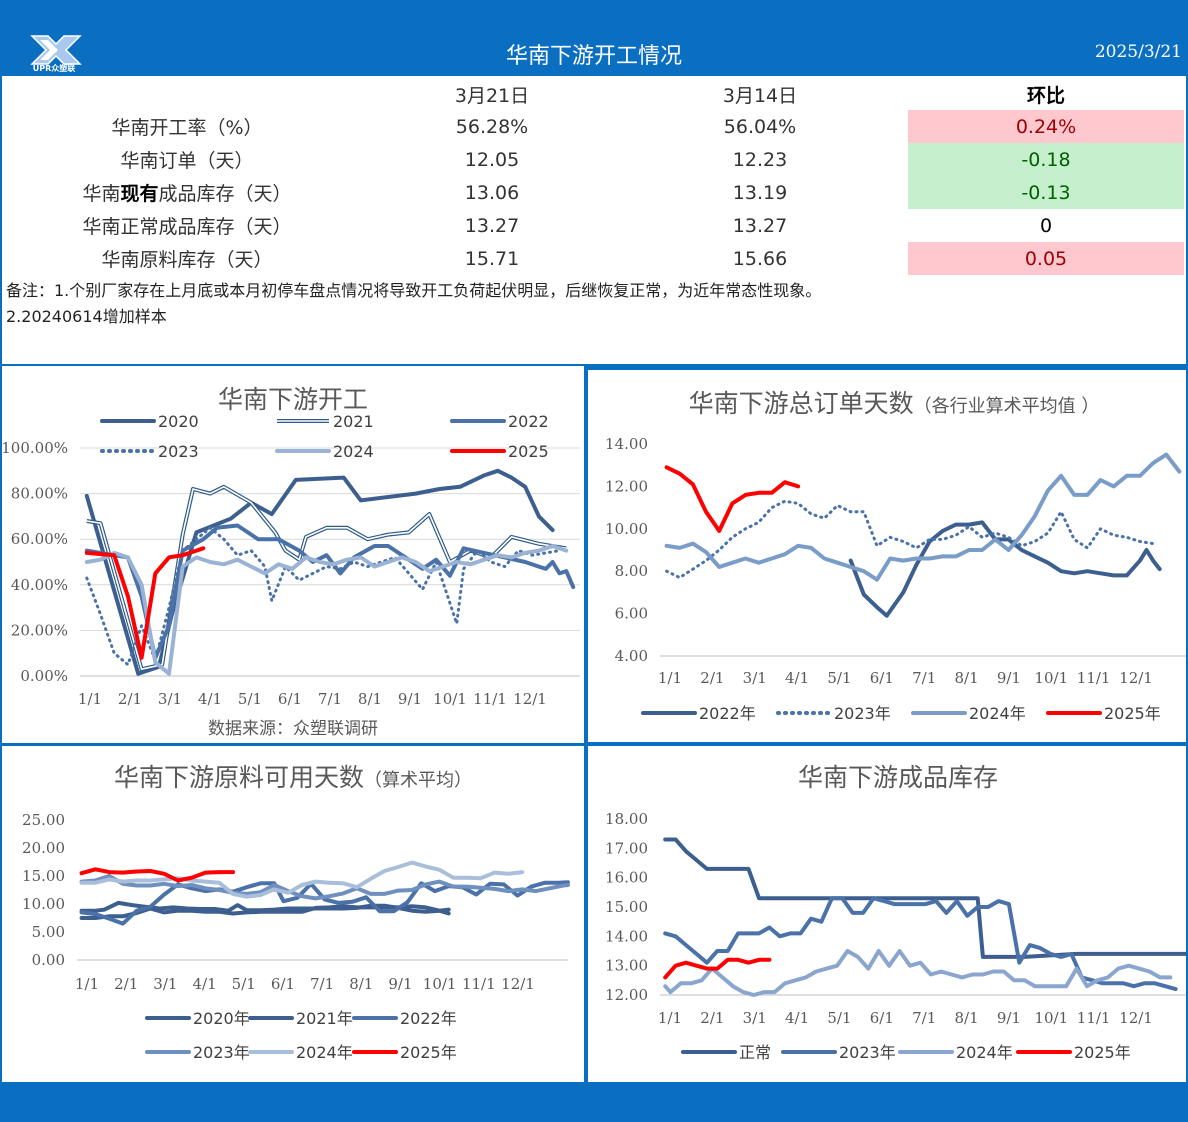 The width and height of the screenshot is (1188, 1122). What do you see at coordinates (187, 128) in the screenshot?
I see `row-label-part: 华南开工率（%）` at bounding box center [187, 128].